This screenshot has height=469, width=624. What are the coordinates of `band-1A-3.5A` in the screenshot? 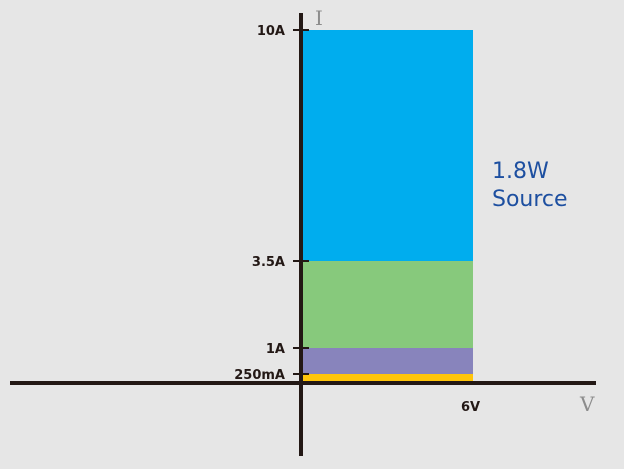 It's located at (388, 304).